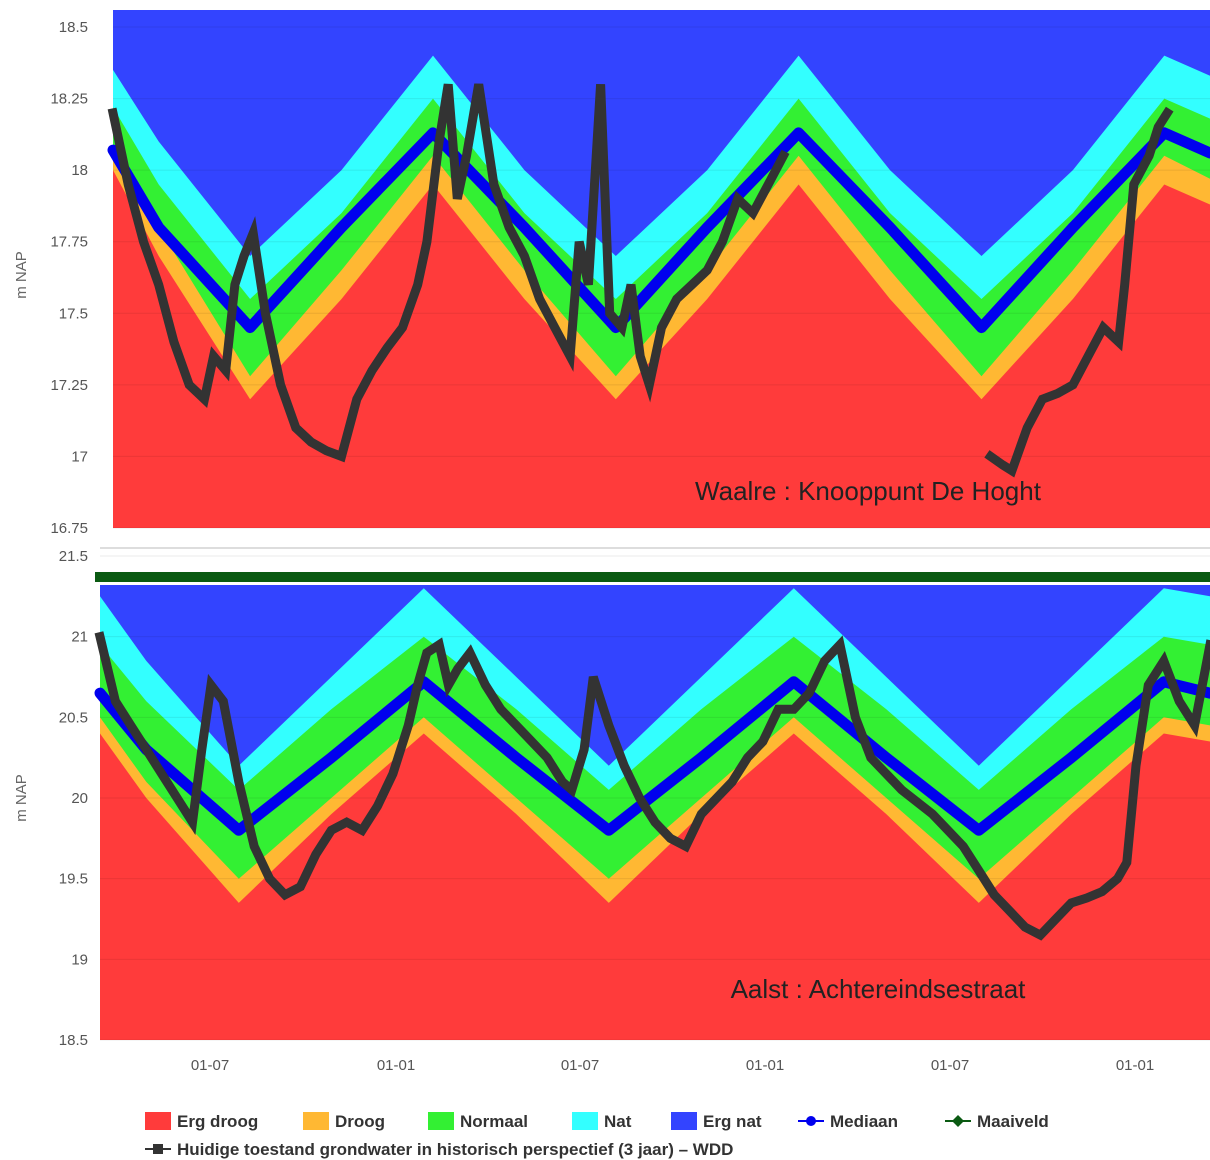 Image resolution: width=1210 pixels, height=1160 pixels. I want to click on y-axis-label-waalre: m NAP, so click(21, 275).